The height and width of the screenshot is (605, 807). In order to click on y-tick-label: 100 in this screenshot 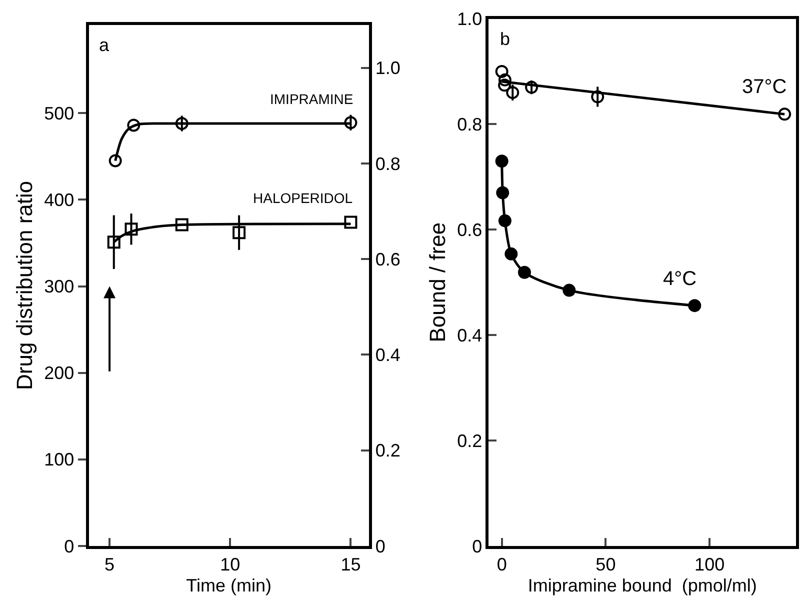, I will do `click(59, 460)`.